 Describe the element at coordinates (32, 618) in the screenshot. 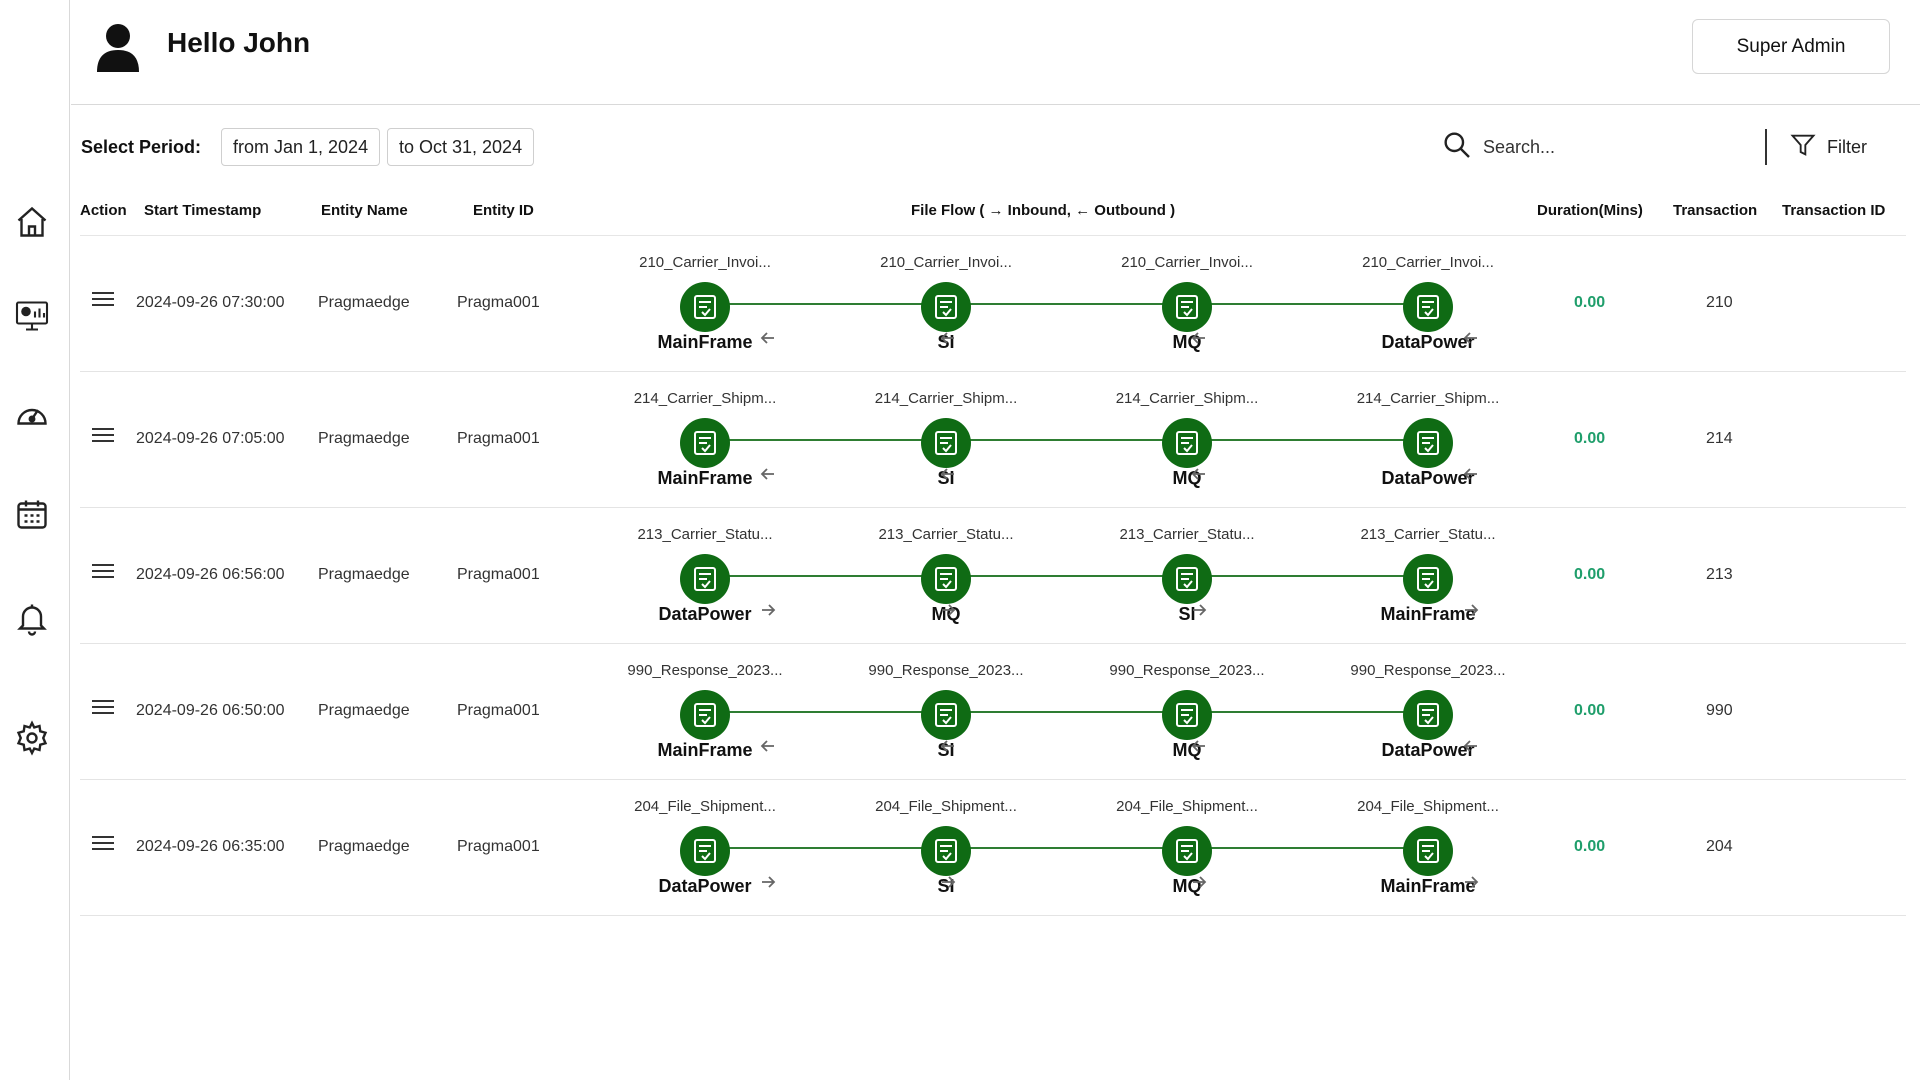

I see `bell-icon` at that location.